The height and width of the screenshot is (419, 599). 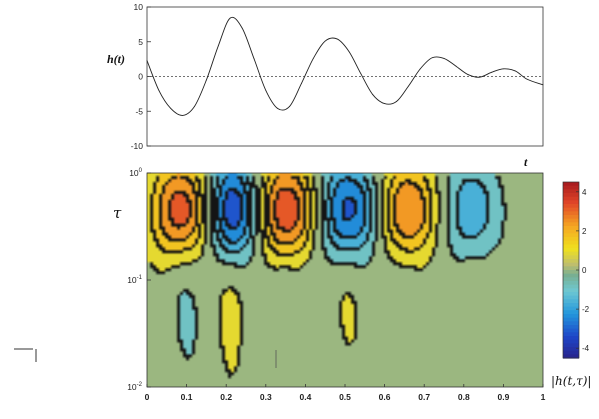 I want to click on x-tick-label: 0, so click(x=147, y=397).